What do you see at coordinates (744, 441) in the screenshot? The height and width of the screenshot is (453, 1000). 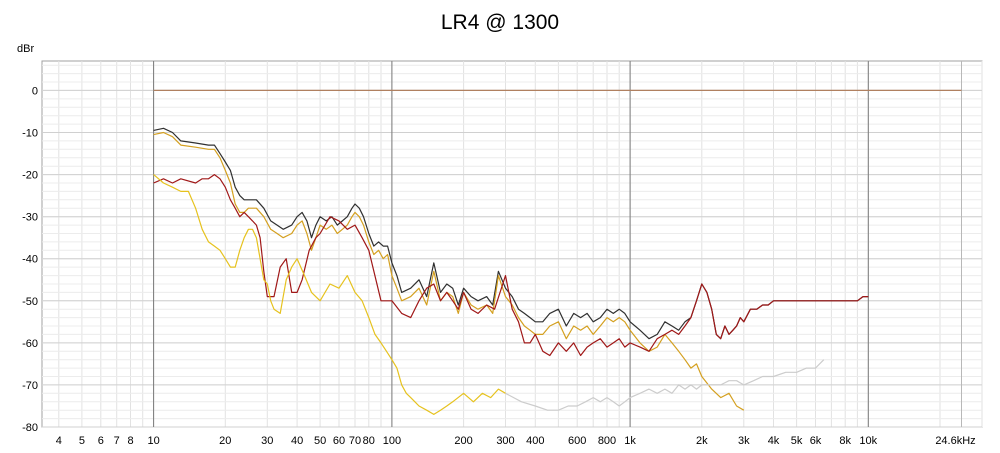 I see `x-tick-label: 3k` at bounding box center [744, 441].